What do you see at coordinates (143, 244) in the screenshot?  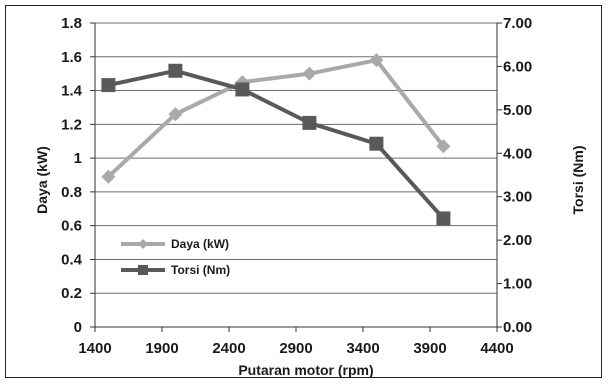 I see `legend-marker-daya` at bounding box center [143, 244].